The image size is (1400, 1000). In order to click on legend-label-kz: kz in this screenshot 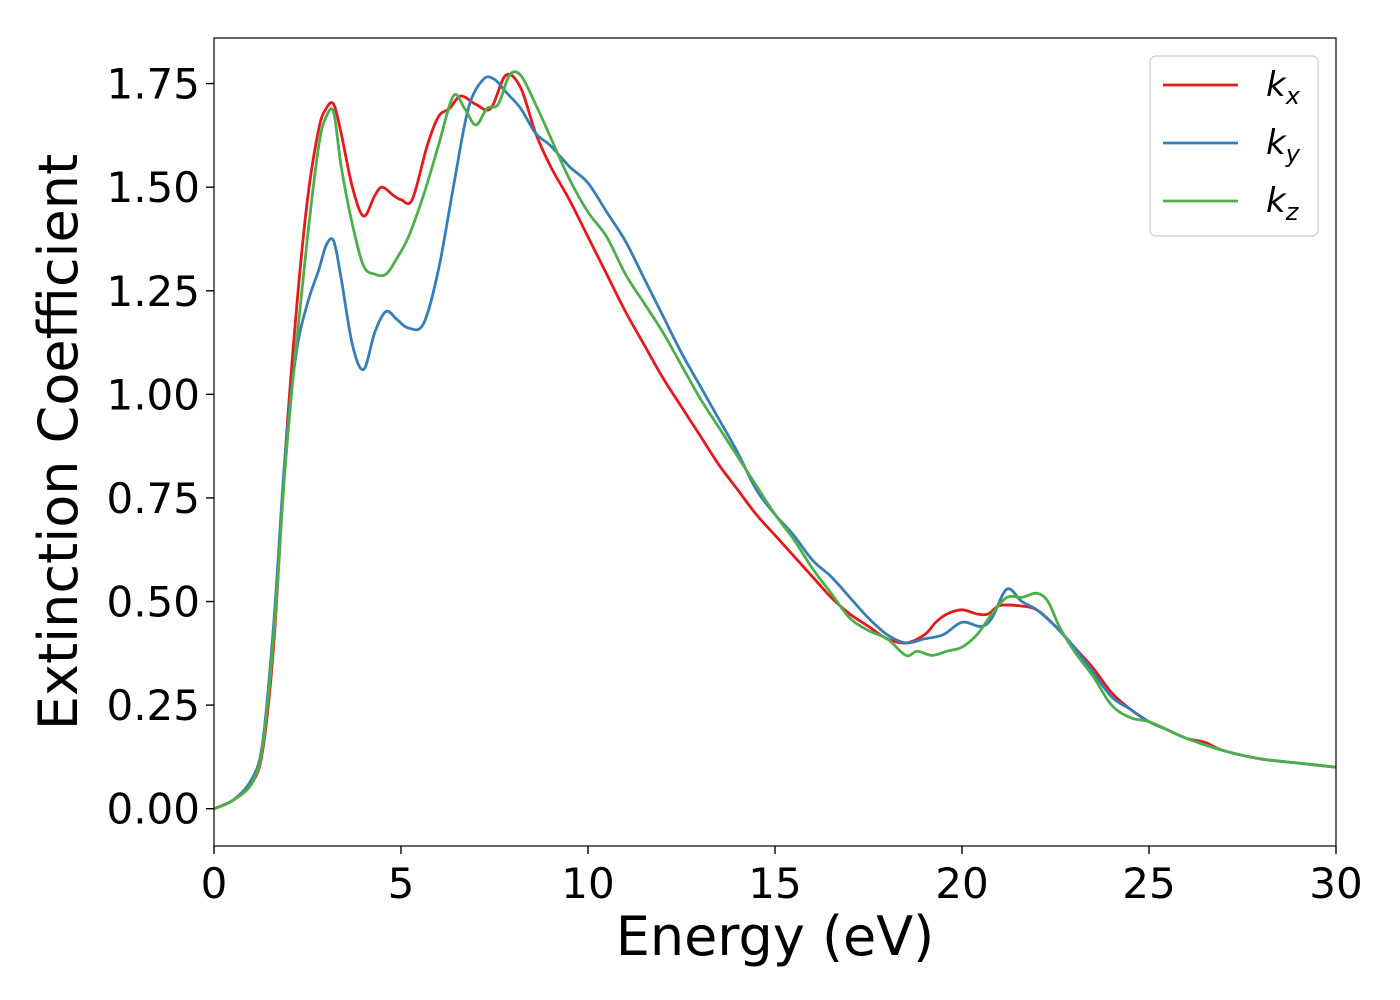, I will do `click(1283, 203)`.